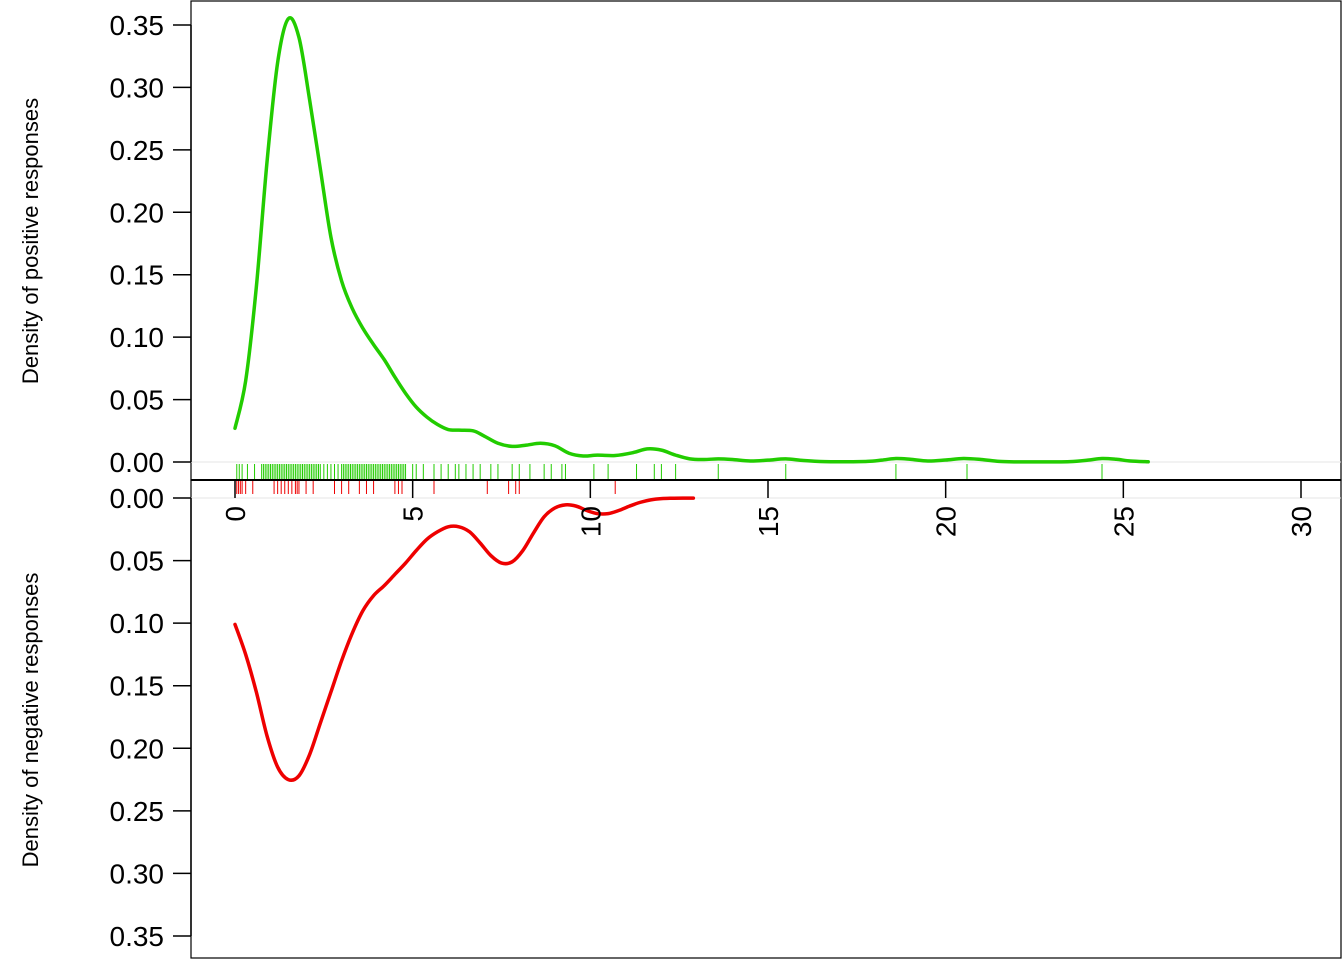 Image resolution: width=1344 pixels, height=965 pixels. Describe the element at coordinates (137, 623) in the screenshot. I see `bottom-y-tick-label: 0.10` at that location.